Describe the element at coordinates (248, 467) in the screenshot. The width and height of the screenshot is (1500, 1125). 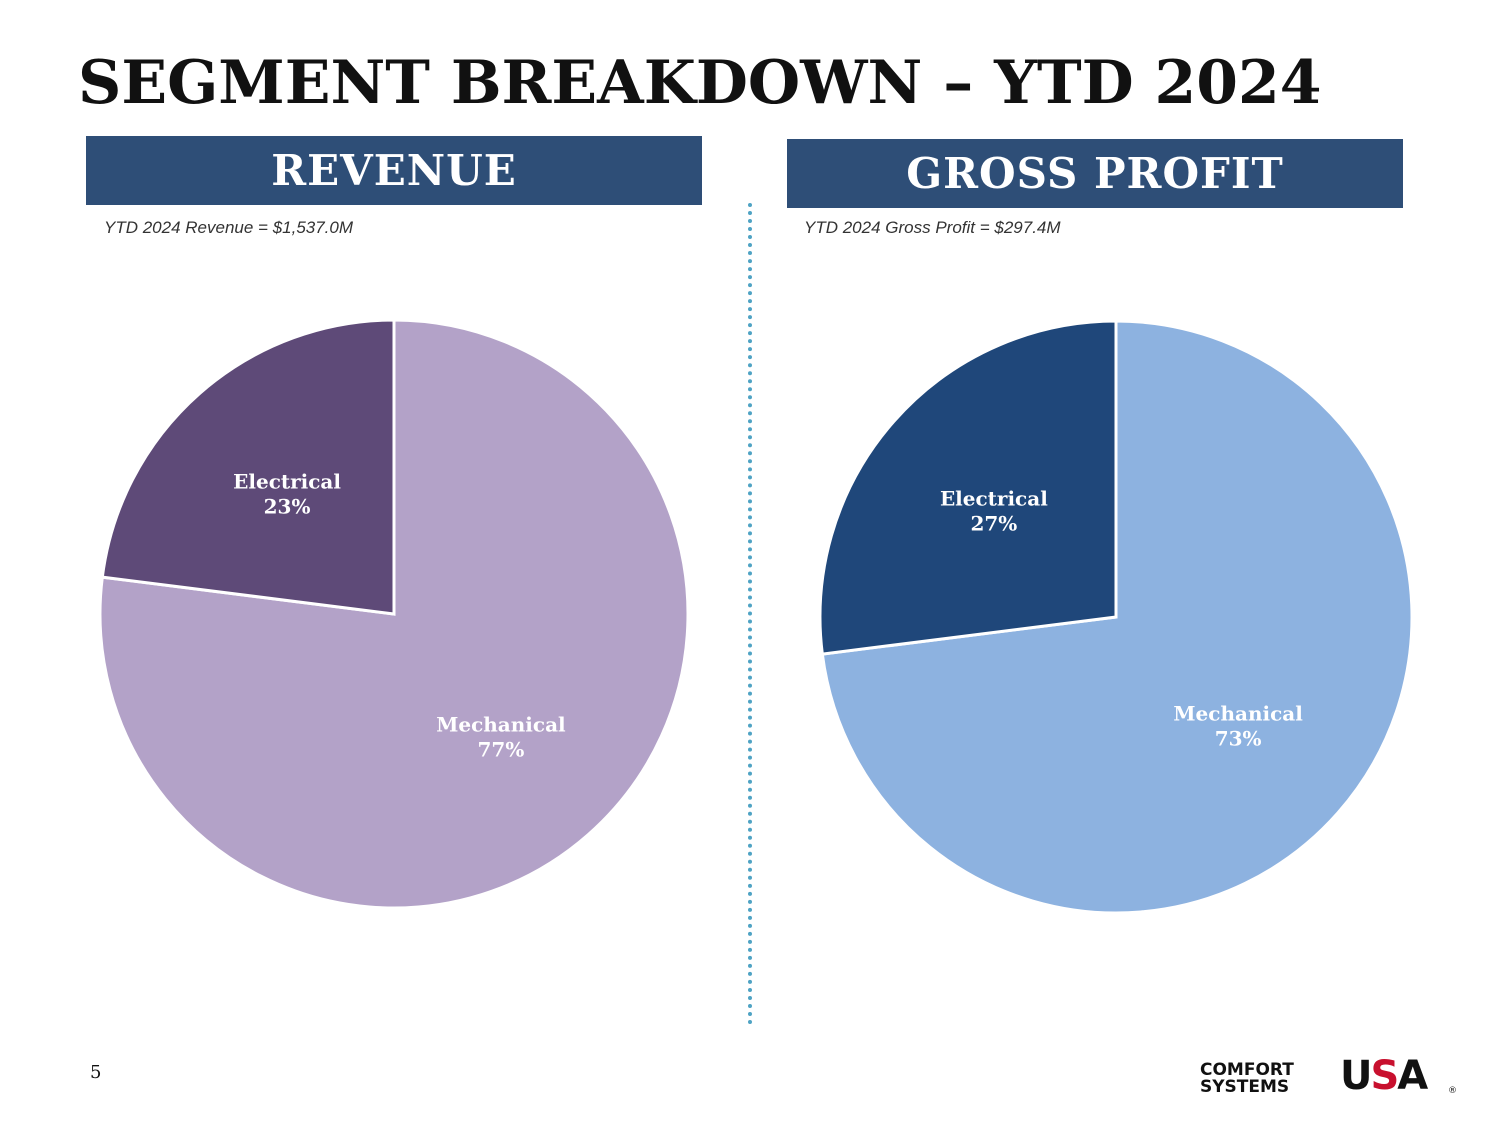
I see `revenue-slice-electrical` at that location.